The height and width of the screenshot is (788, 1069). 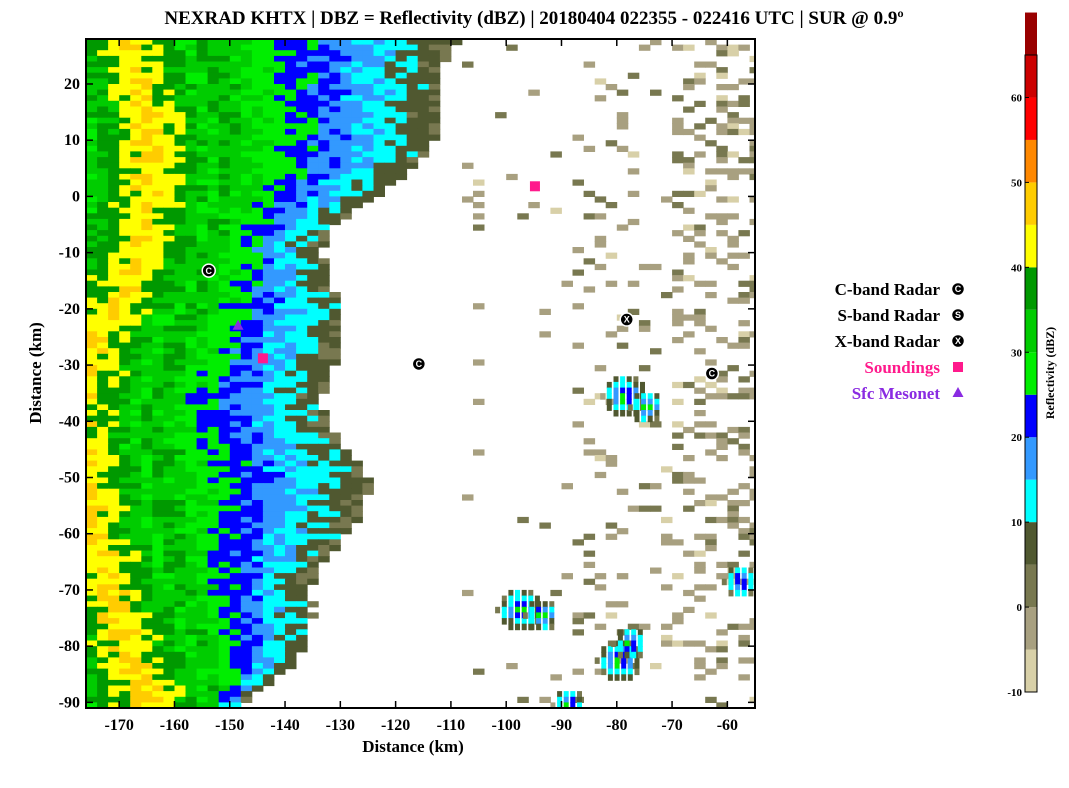 What do you see at coordinates (1017, 523) in the screenshot?
I see `colorbar-tick-label: 10` at bounding box center [1017, 523].